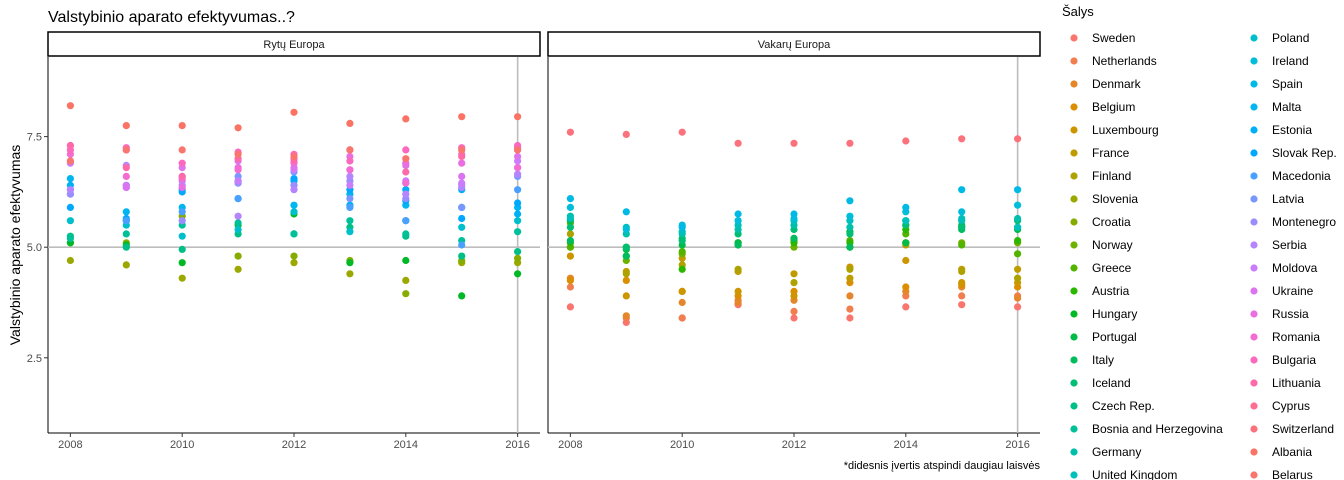 Image resolution: width=1344 pixels, height=480 pixels. What do you see at coordinates (682, 252) in the screenshot?
I see `point-greece-2010` at bounding box center [682, 252].